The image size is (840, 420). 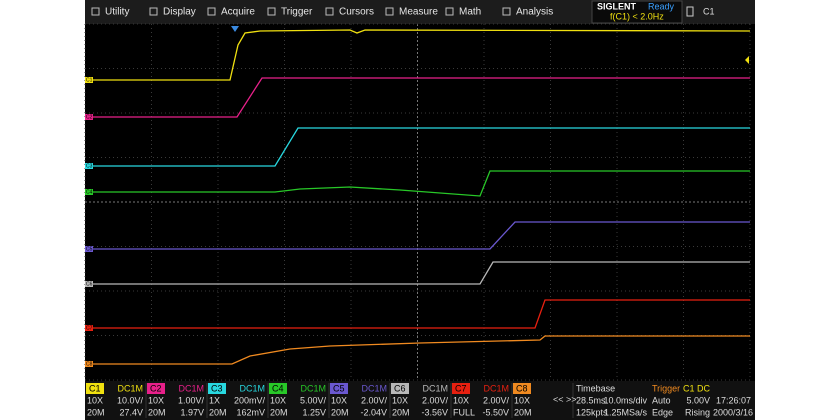 What do you see at coordinates (666, 388) in the screenshot?
I see `trigger-label: Trigger` at bounding box center [666, 388].